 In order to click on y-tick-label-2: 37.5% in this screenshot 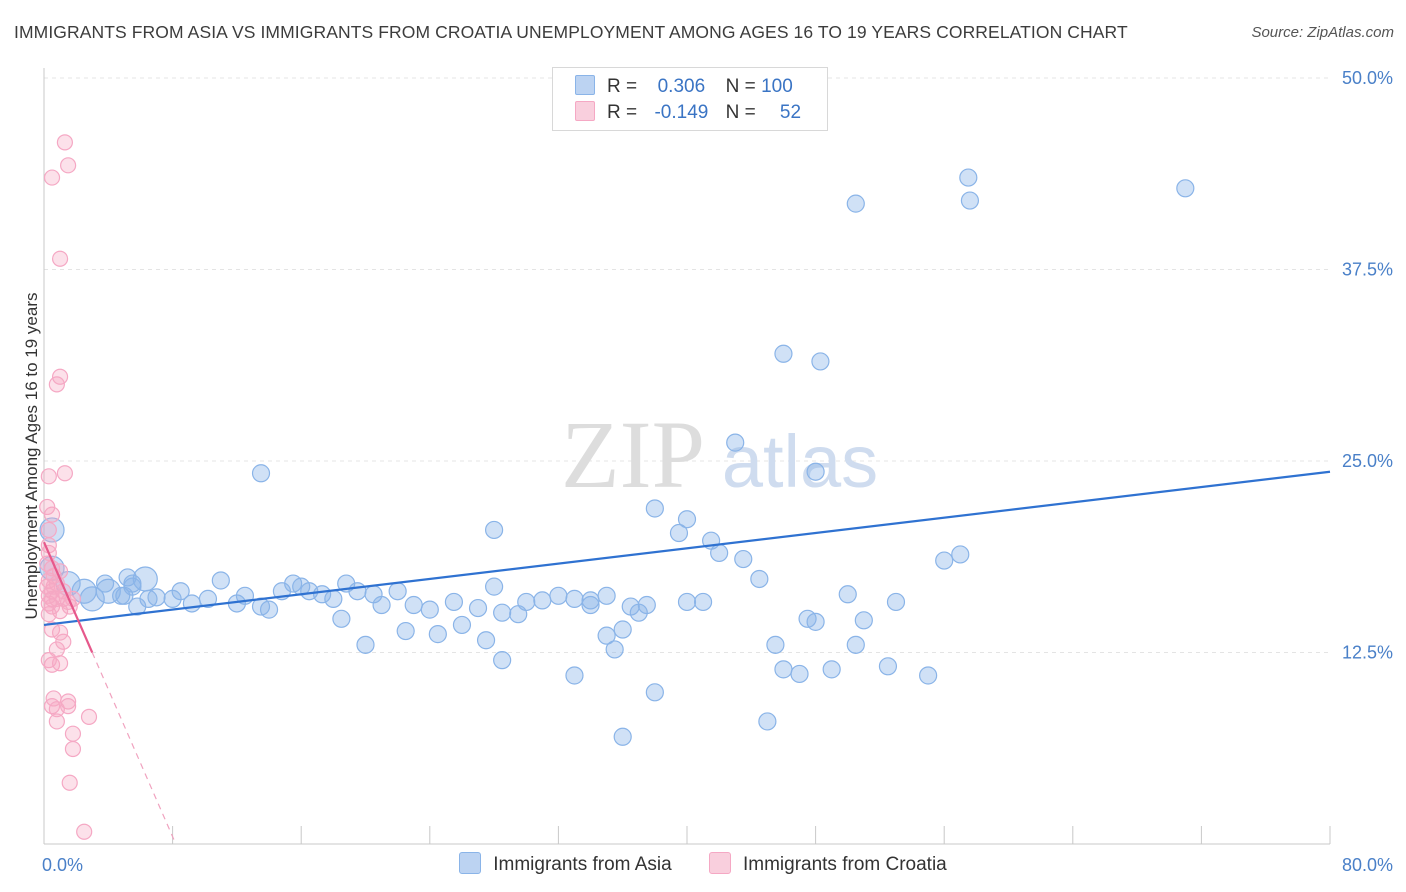, I will do `click(1367, 270)`.